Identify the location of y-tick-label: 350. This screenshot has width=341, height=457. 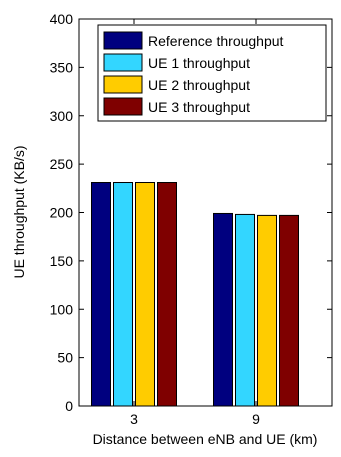
(62, 67).